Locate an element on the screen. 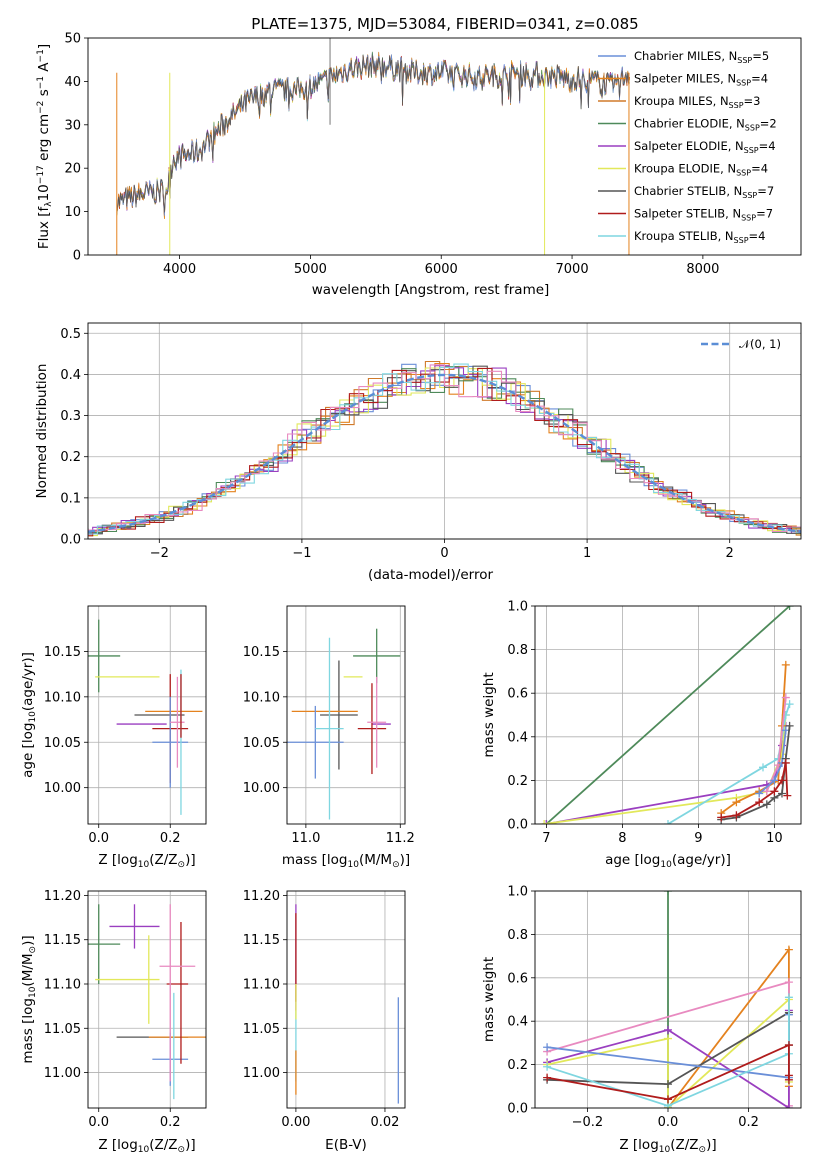  weight_vs_z-lines is located at coordinates (668, 999).